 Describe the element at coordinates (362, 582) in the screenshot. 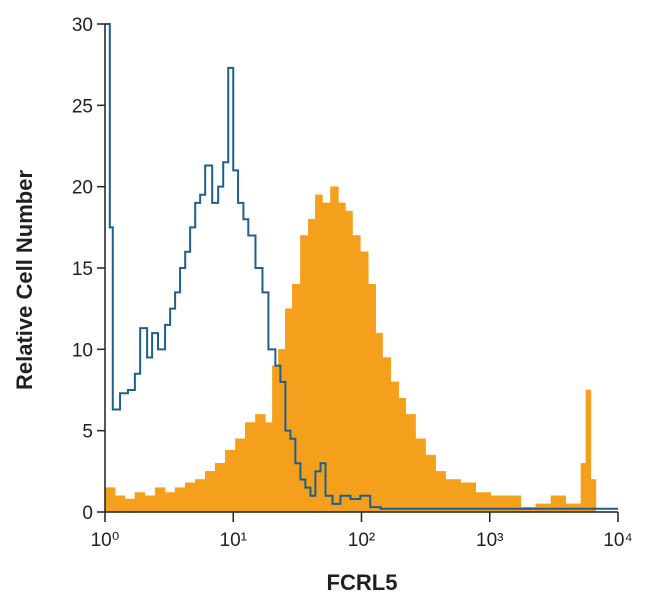

I see `x-axis-label: FCRL5` at that location.